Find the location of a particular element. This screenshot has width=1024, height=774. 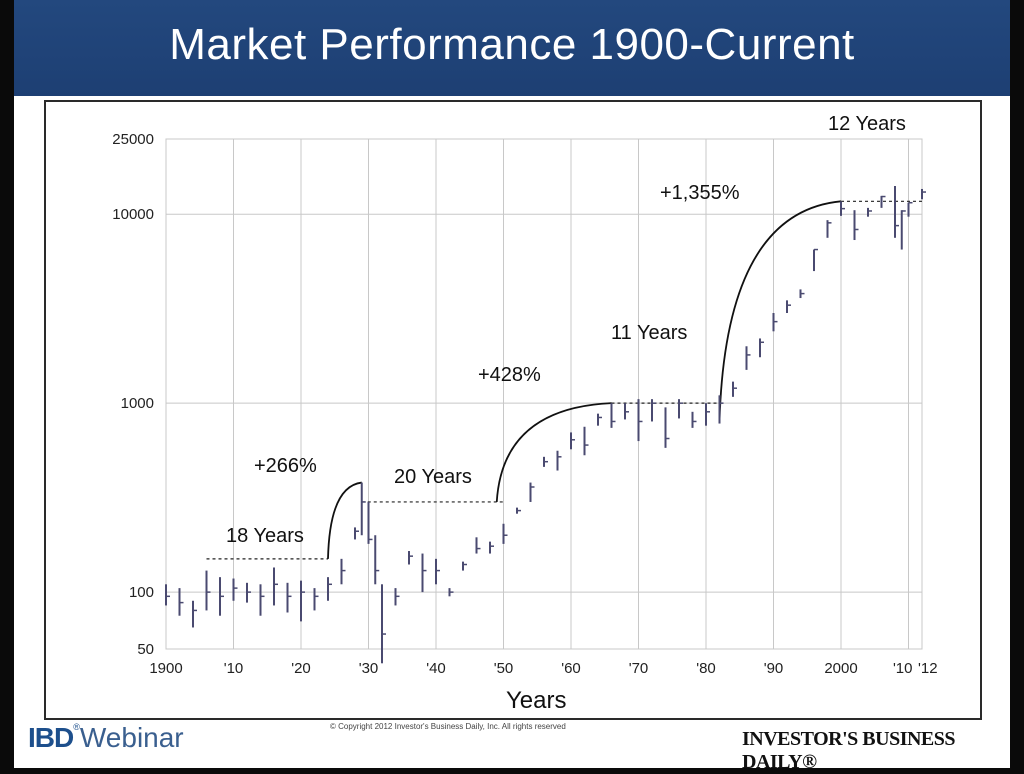

x-tick-label: 1900 is located at coordinates (165, 668).